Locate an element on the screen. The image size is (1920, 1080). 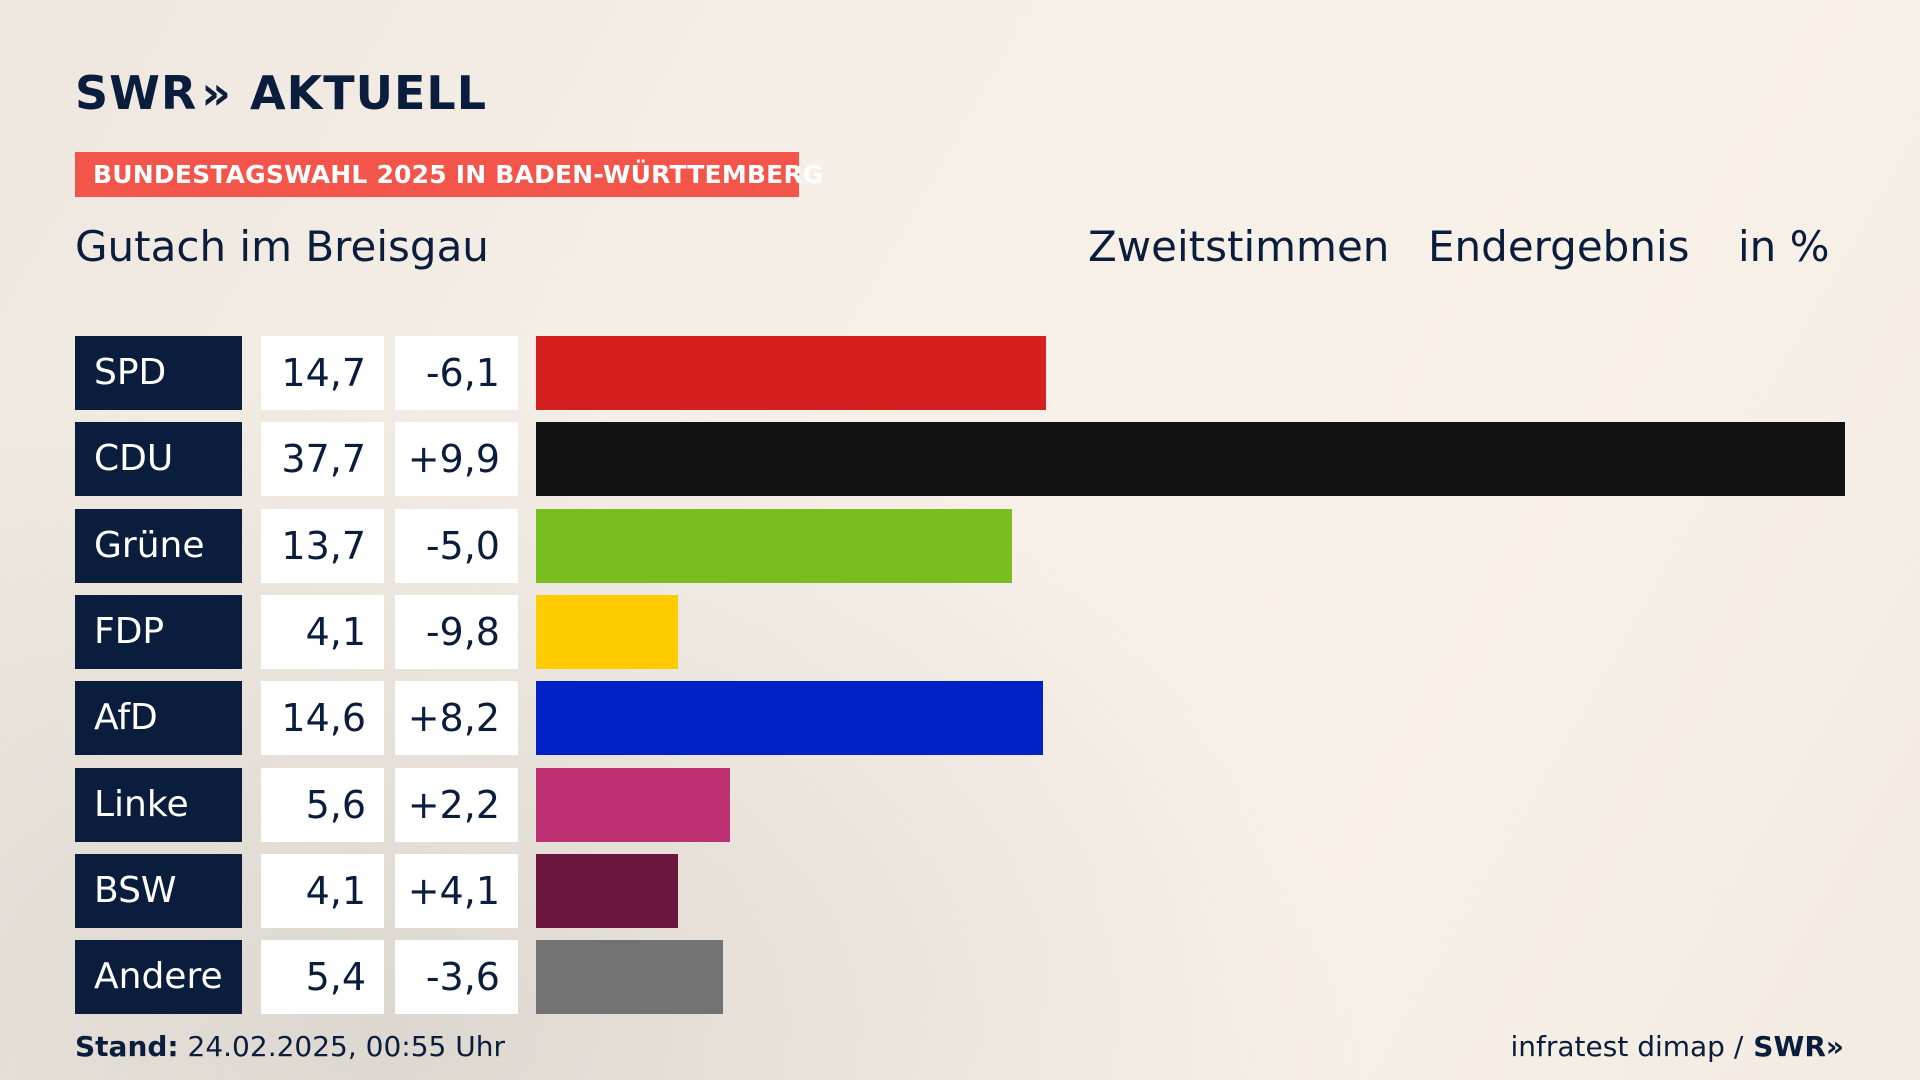
party-label: BSW is located at coordinates (158, 891).